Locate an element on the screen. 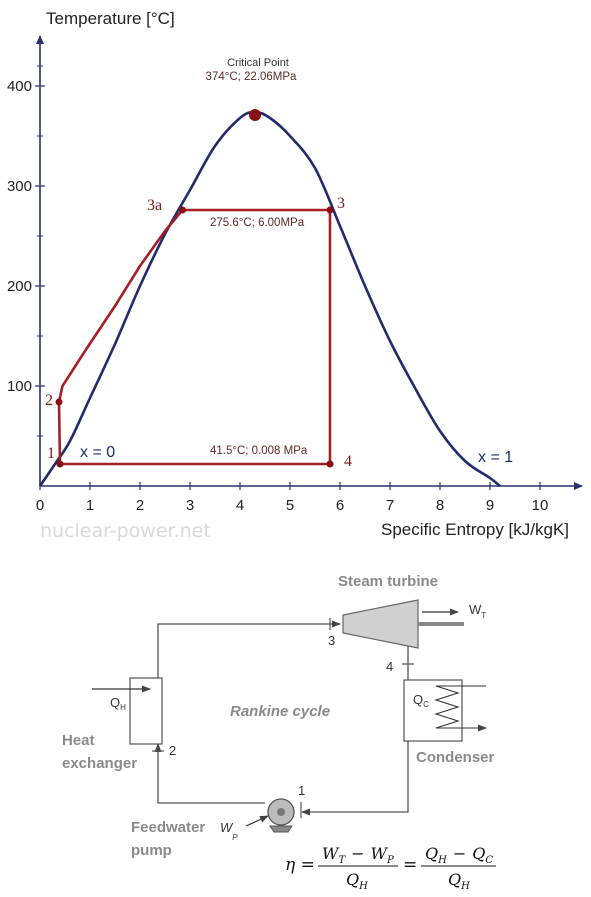 This screenshot has width=591, height=897. formula-denominator-1: QH is located at coordinates (357, 881).